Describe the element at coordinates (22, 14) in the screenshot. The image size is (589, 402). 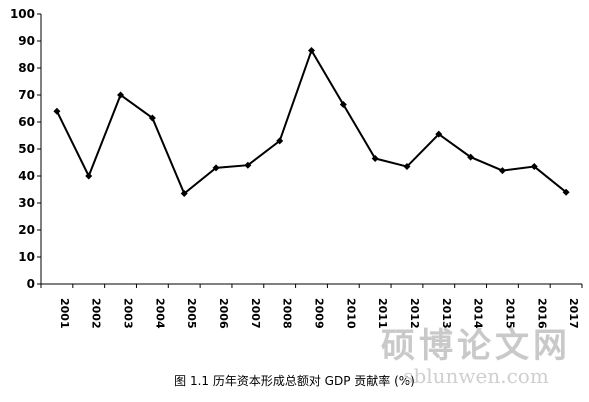
I see `y-tick-label: 100` at that location.